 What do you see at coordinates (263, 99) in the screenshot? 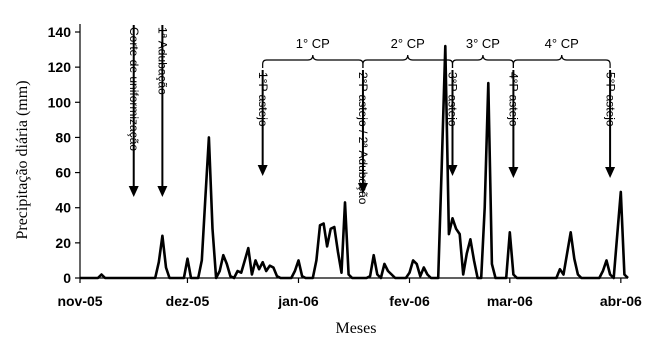
I see `event-arrow-label: 1°P astejo` at bounding box center [263, 99].